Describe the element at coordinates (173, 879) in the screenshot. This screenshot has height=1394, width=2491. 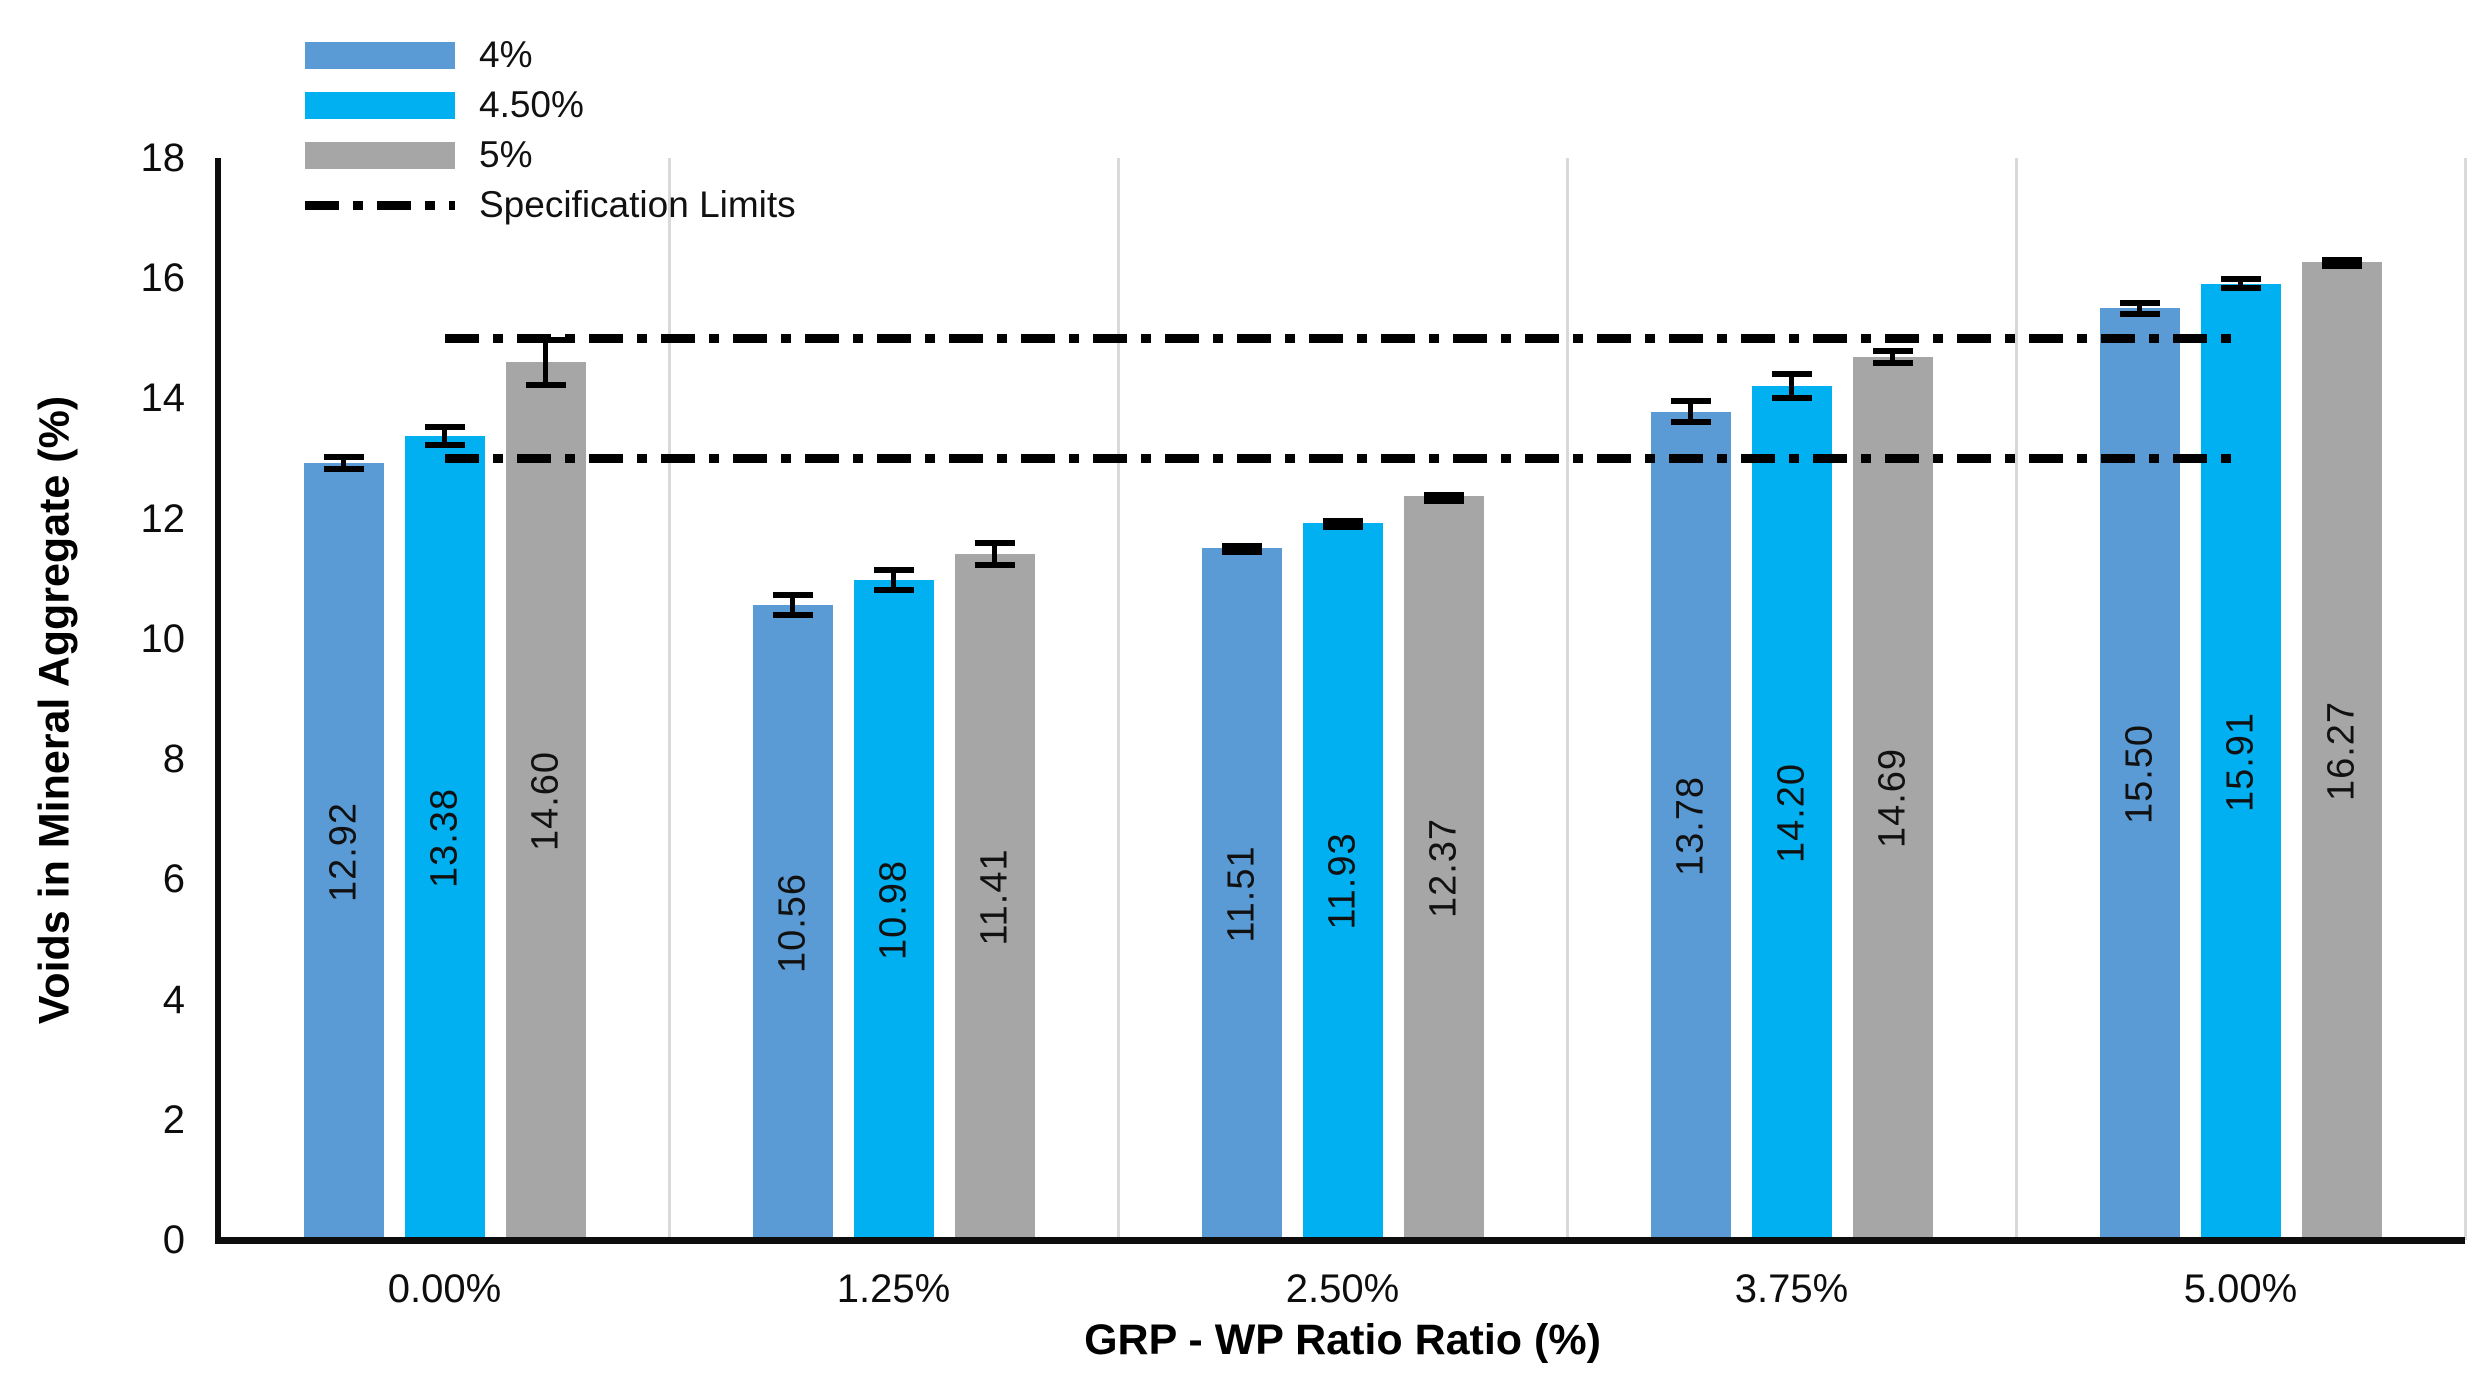
I see `y-tick-label: 6` at that location.